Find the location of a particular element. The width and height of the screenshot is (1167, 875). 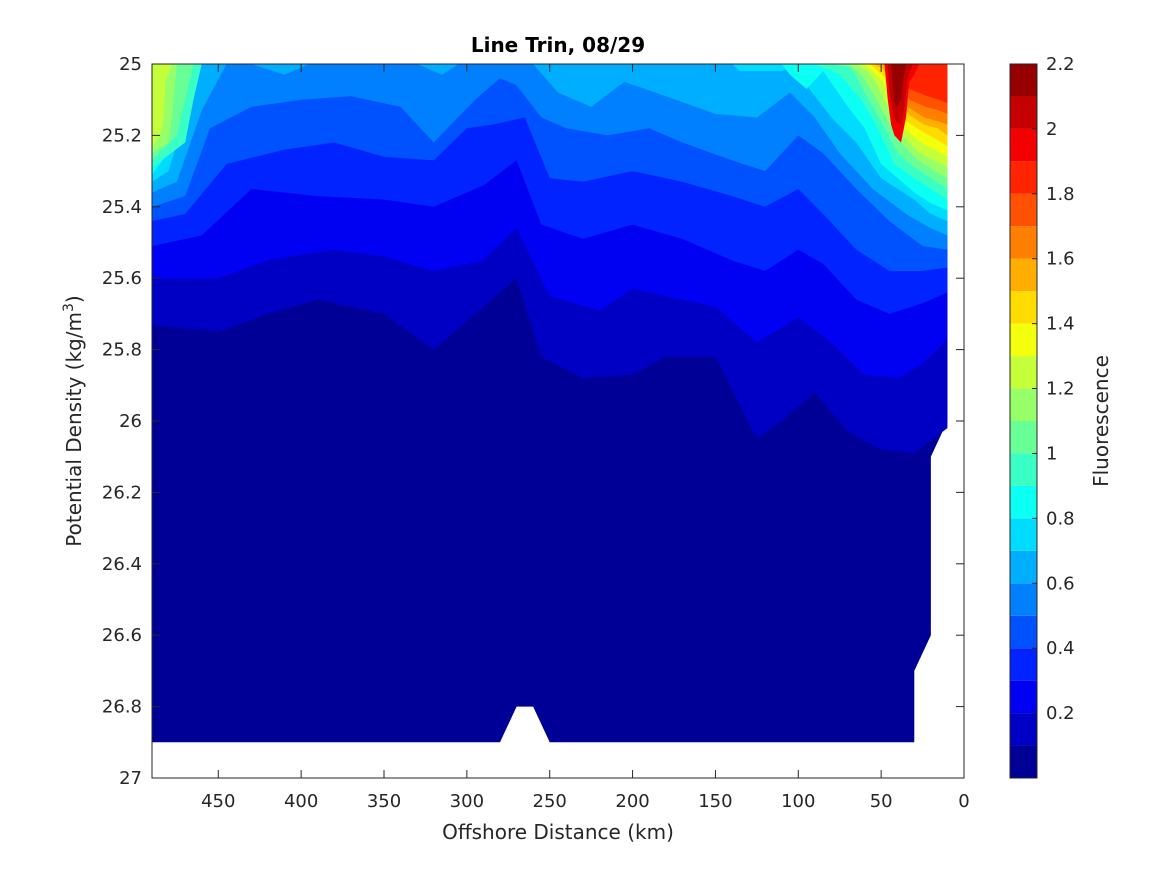

colorbar-tick-label: 0.4 is located at coordinates (1060, 648).